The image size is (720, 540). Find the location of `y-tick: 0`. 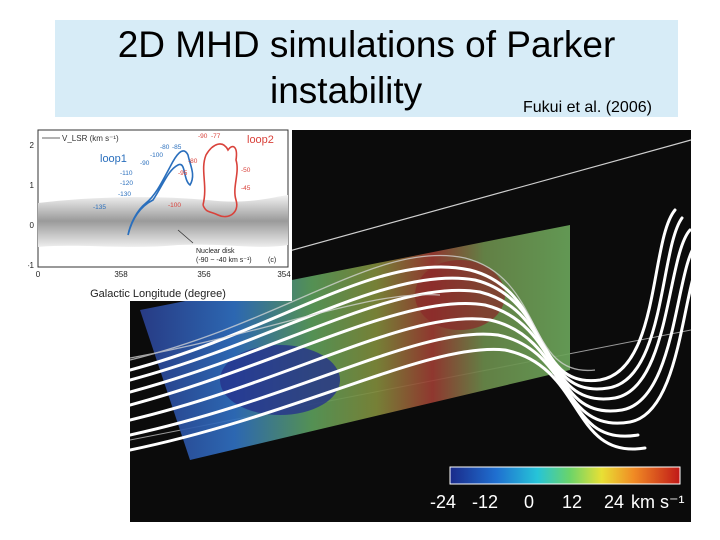

y-tick: 0 is located at coordinates (32, 225).